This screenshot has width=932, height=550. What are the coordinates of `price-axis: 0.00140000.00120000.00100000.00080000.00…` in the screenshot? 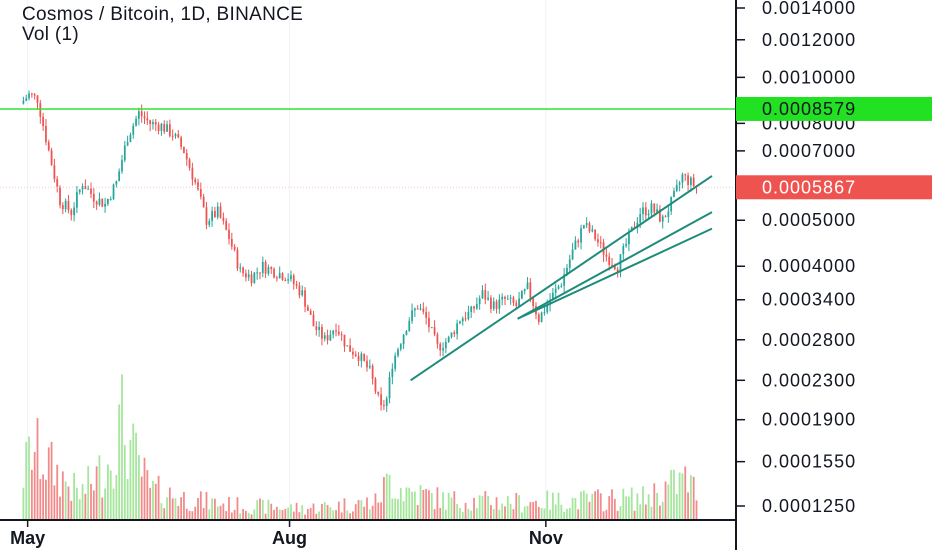 It's located at (795, 275).